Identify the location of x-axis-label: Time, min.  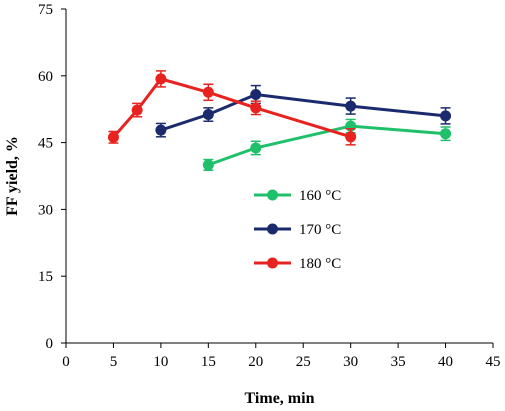
(280, 398).